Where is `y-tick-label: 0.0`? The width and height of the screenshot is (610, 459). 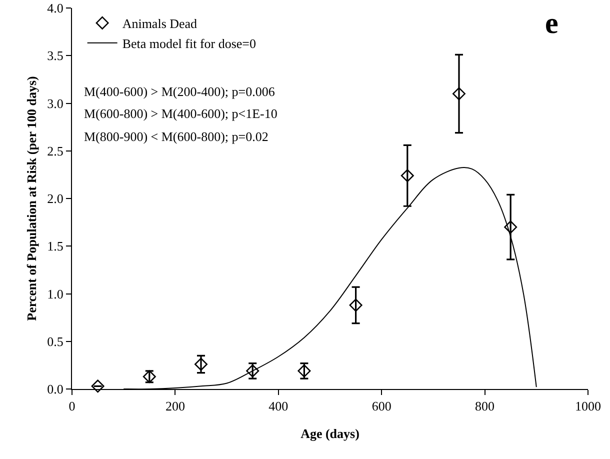 y-tick-label: 0.0 is located at coordinates (55, 389).